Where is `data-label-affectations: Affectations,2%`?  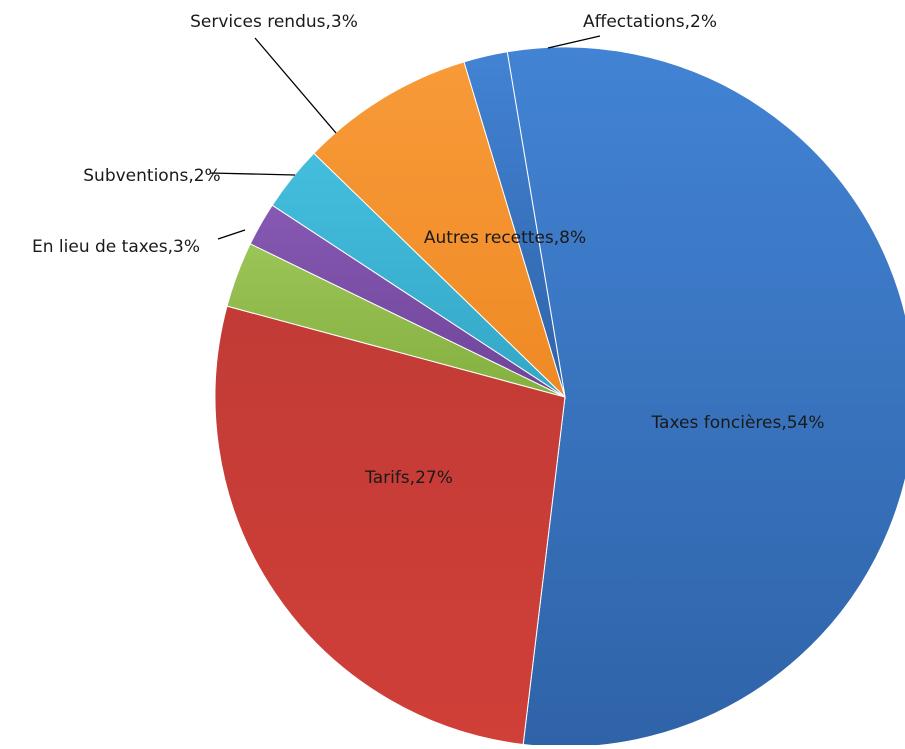
data-label-affectations: Affectations,2% is located at coordinates (650, 22).